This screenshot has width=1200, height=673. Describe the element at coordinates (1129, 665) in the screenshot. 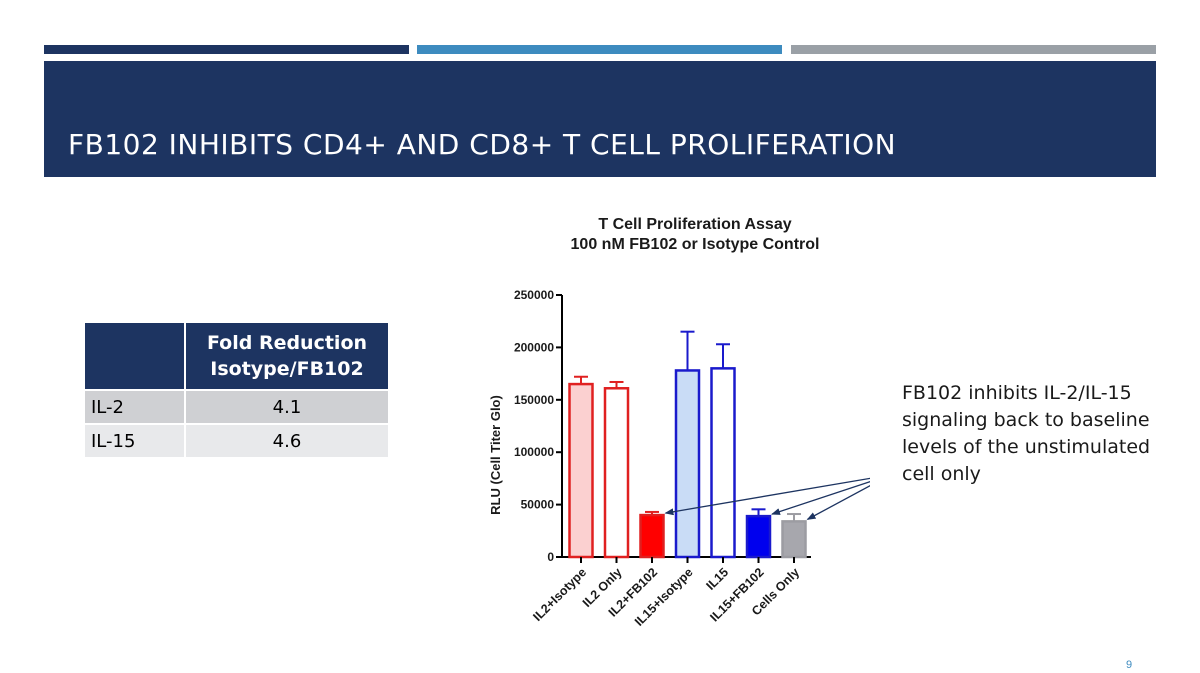

I see `page-number: 9` at that location.